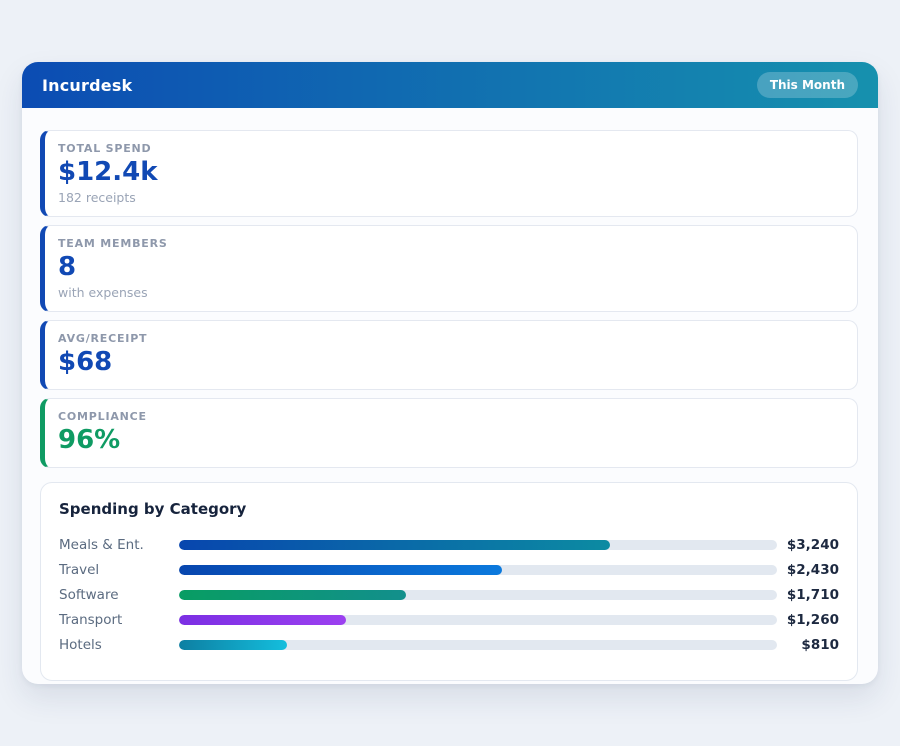 The image size is (900, 746). I want to click on category-label: Travel, so click(79, 570).